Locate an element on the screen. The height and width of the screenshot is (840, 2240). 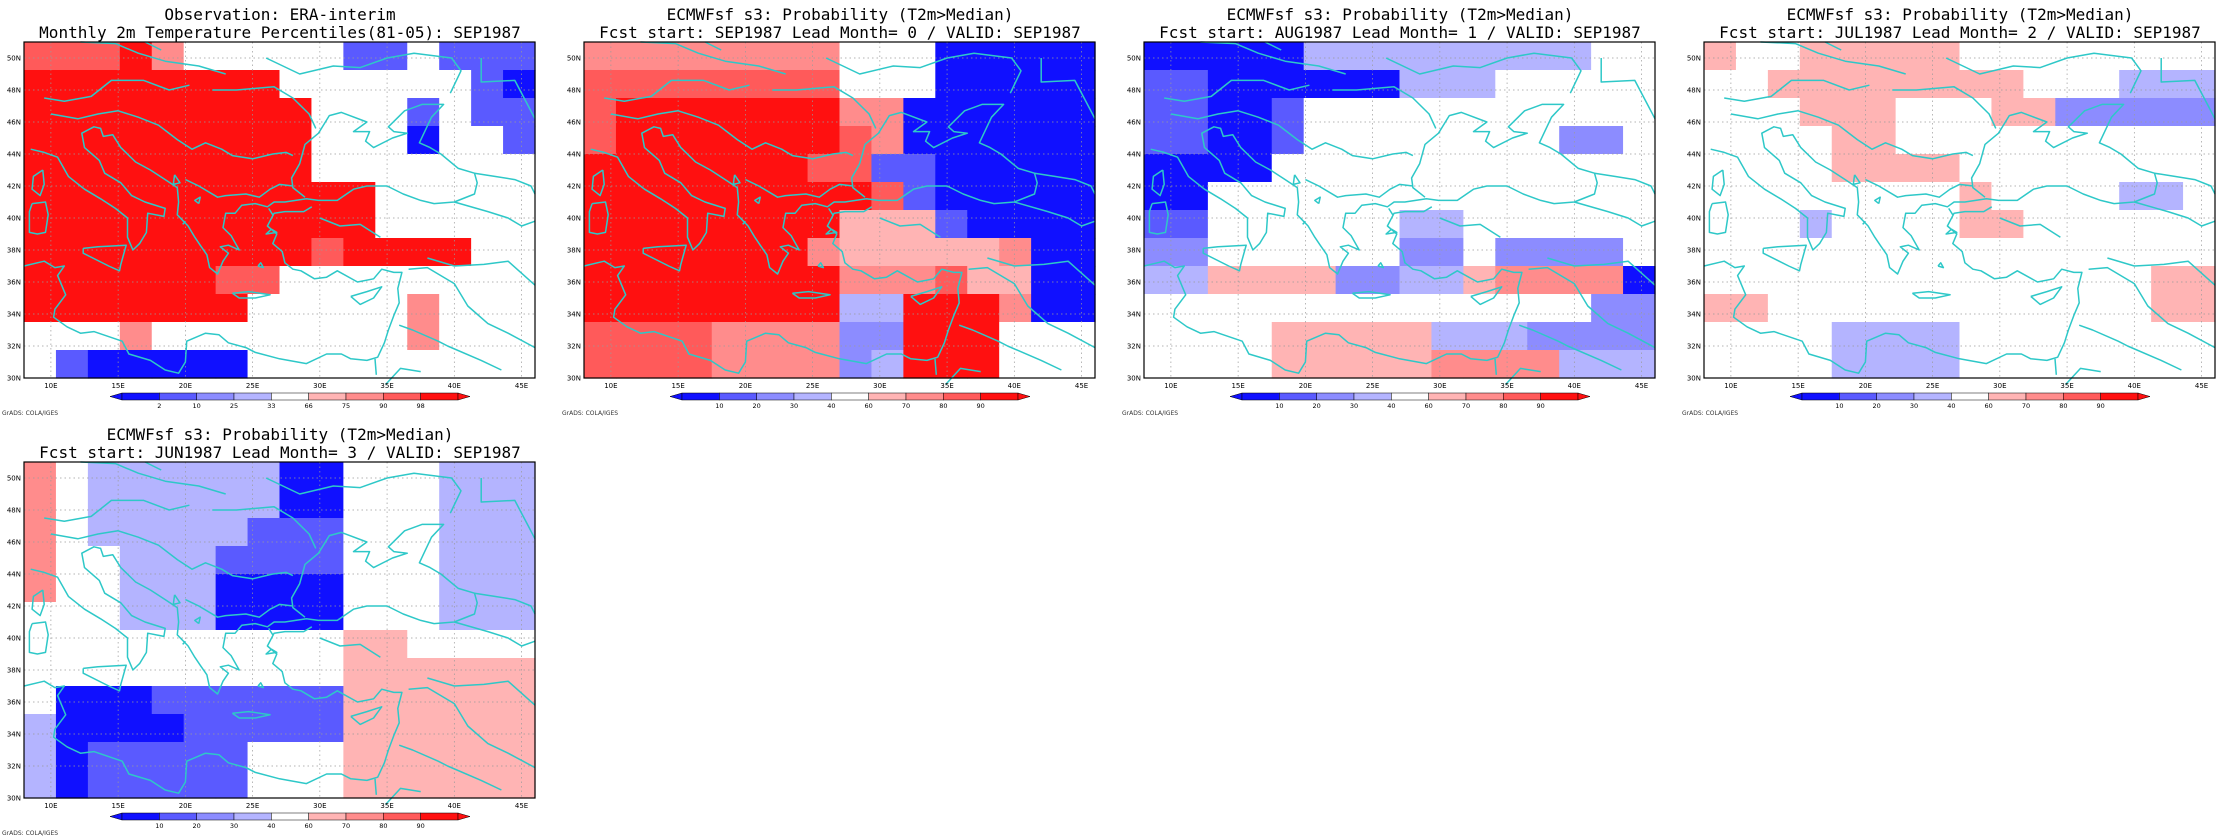
lon-tick-label: 10E is located at coordinates (1730, 386).